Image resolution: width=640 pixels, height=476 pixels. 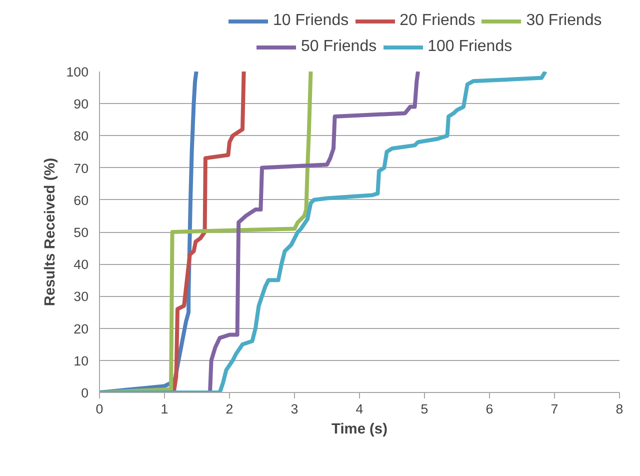 I want to click on x-axis-title: Time (s), so click(x=360, y=430).